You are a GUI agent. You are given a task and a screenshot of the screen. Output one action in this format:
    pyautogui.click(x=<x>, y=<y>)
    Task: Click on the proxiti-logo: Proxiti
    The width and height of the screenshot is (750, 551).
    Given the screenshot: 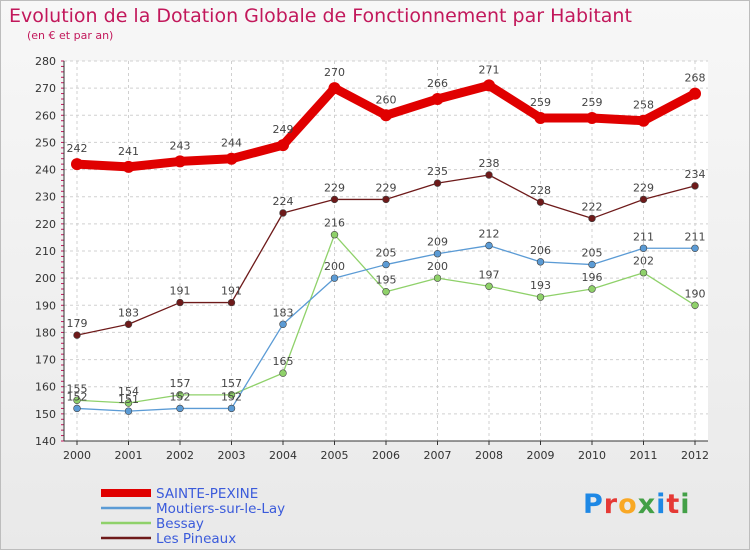 What is the action you would take?
    pyautogui.click(x=637, y=504)
    